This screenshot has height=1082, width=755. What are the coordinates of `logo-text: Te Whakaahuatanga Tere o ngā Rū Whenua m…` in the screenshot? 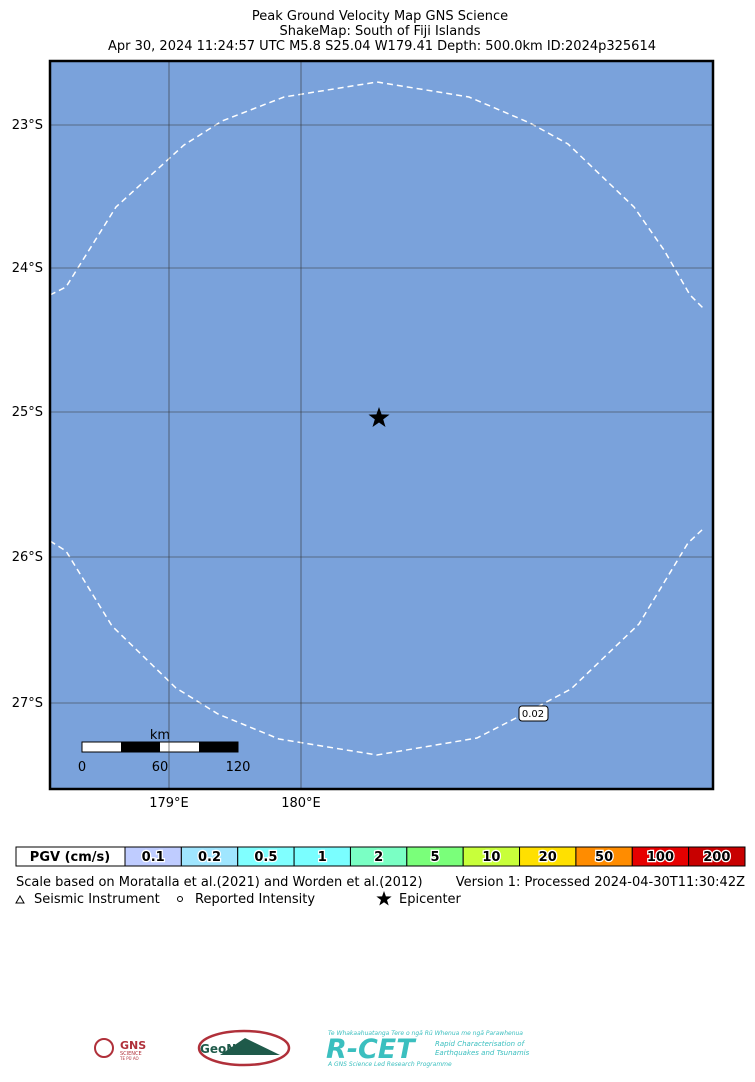 It's located at (425, 1033).